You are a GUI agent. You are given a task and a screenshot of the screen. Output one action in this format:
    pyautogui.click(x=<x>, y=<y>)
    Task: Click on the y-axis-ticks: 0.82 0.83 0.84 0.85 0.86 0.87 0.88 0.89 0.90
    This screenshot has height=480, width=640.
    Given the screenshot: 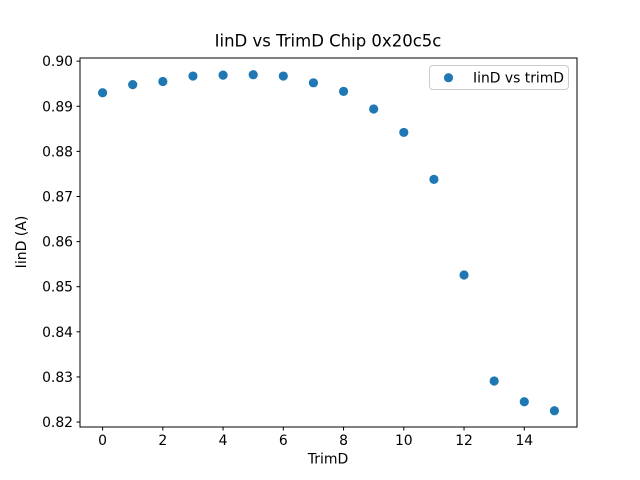 What is the action you would take?
    pyautogui.click(x=61, y=242)
    